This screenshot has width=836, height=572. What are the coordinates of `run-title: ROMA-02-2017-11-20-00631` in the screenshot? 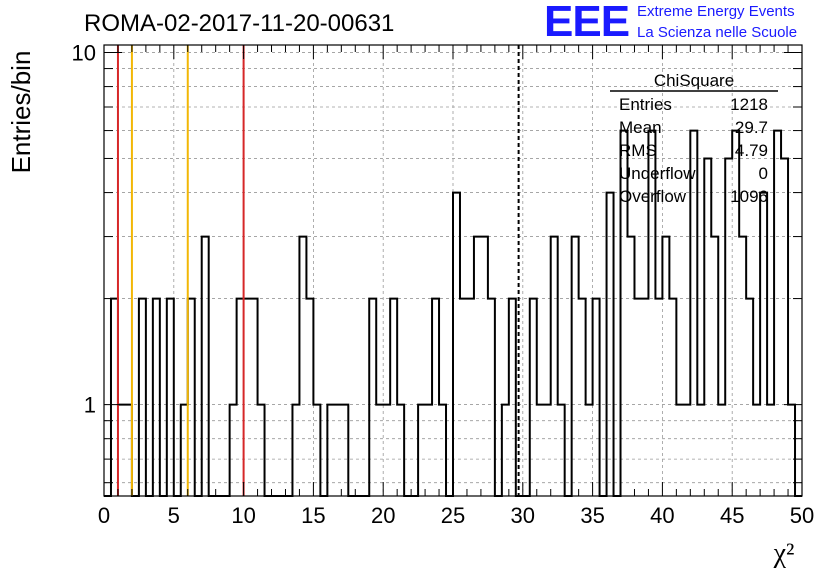 It's located at (239, 23).